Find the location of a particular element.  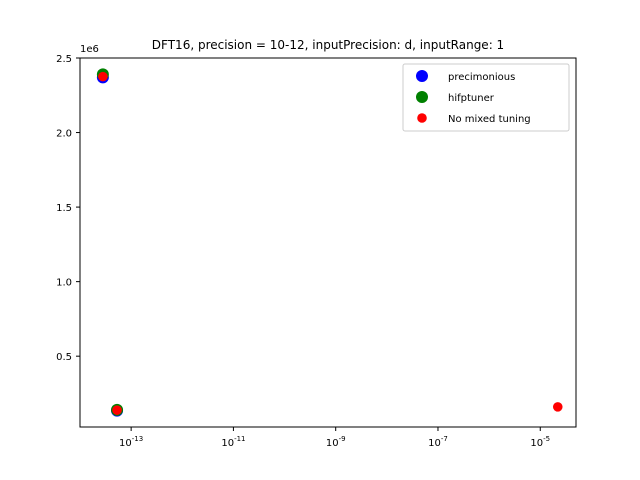

legend-box is located at coordinates (486, 97).